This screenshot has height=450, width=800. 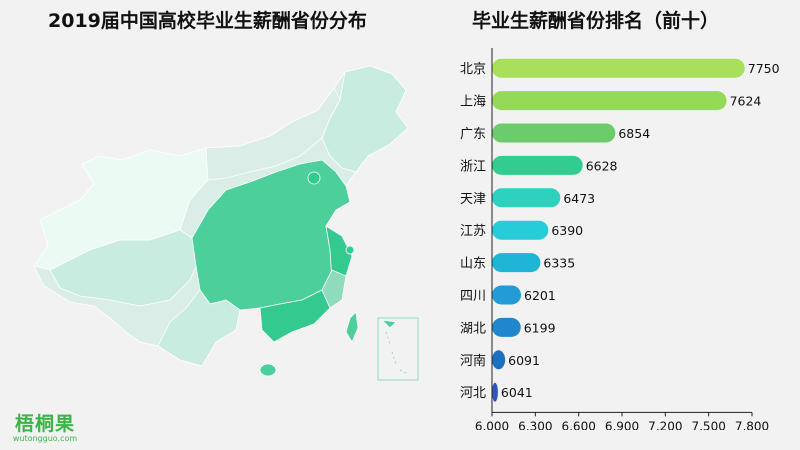 What do you see at coordinates (365, 119) in the screenshot?
I see `map-region-northeast` at bounding box center [365, 119].